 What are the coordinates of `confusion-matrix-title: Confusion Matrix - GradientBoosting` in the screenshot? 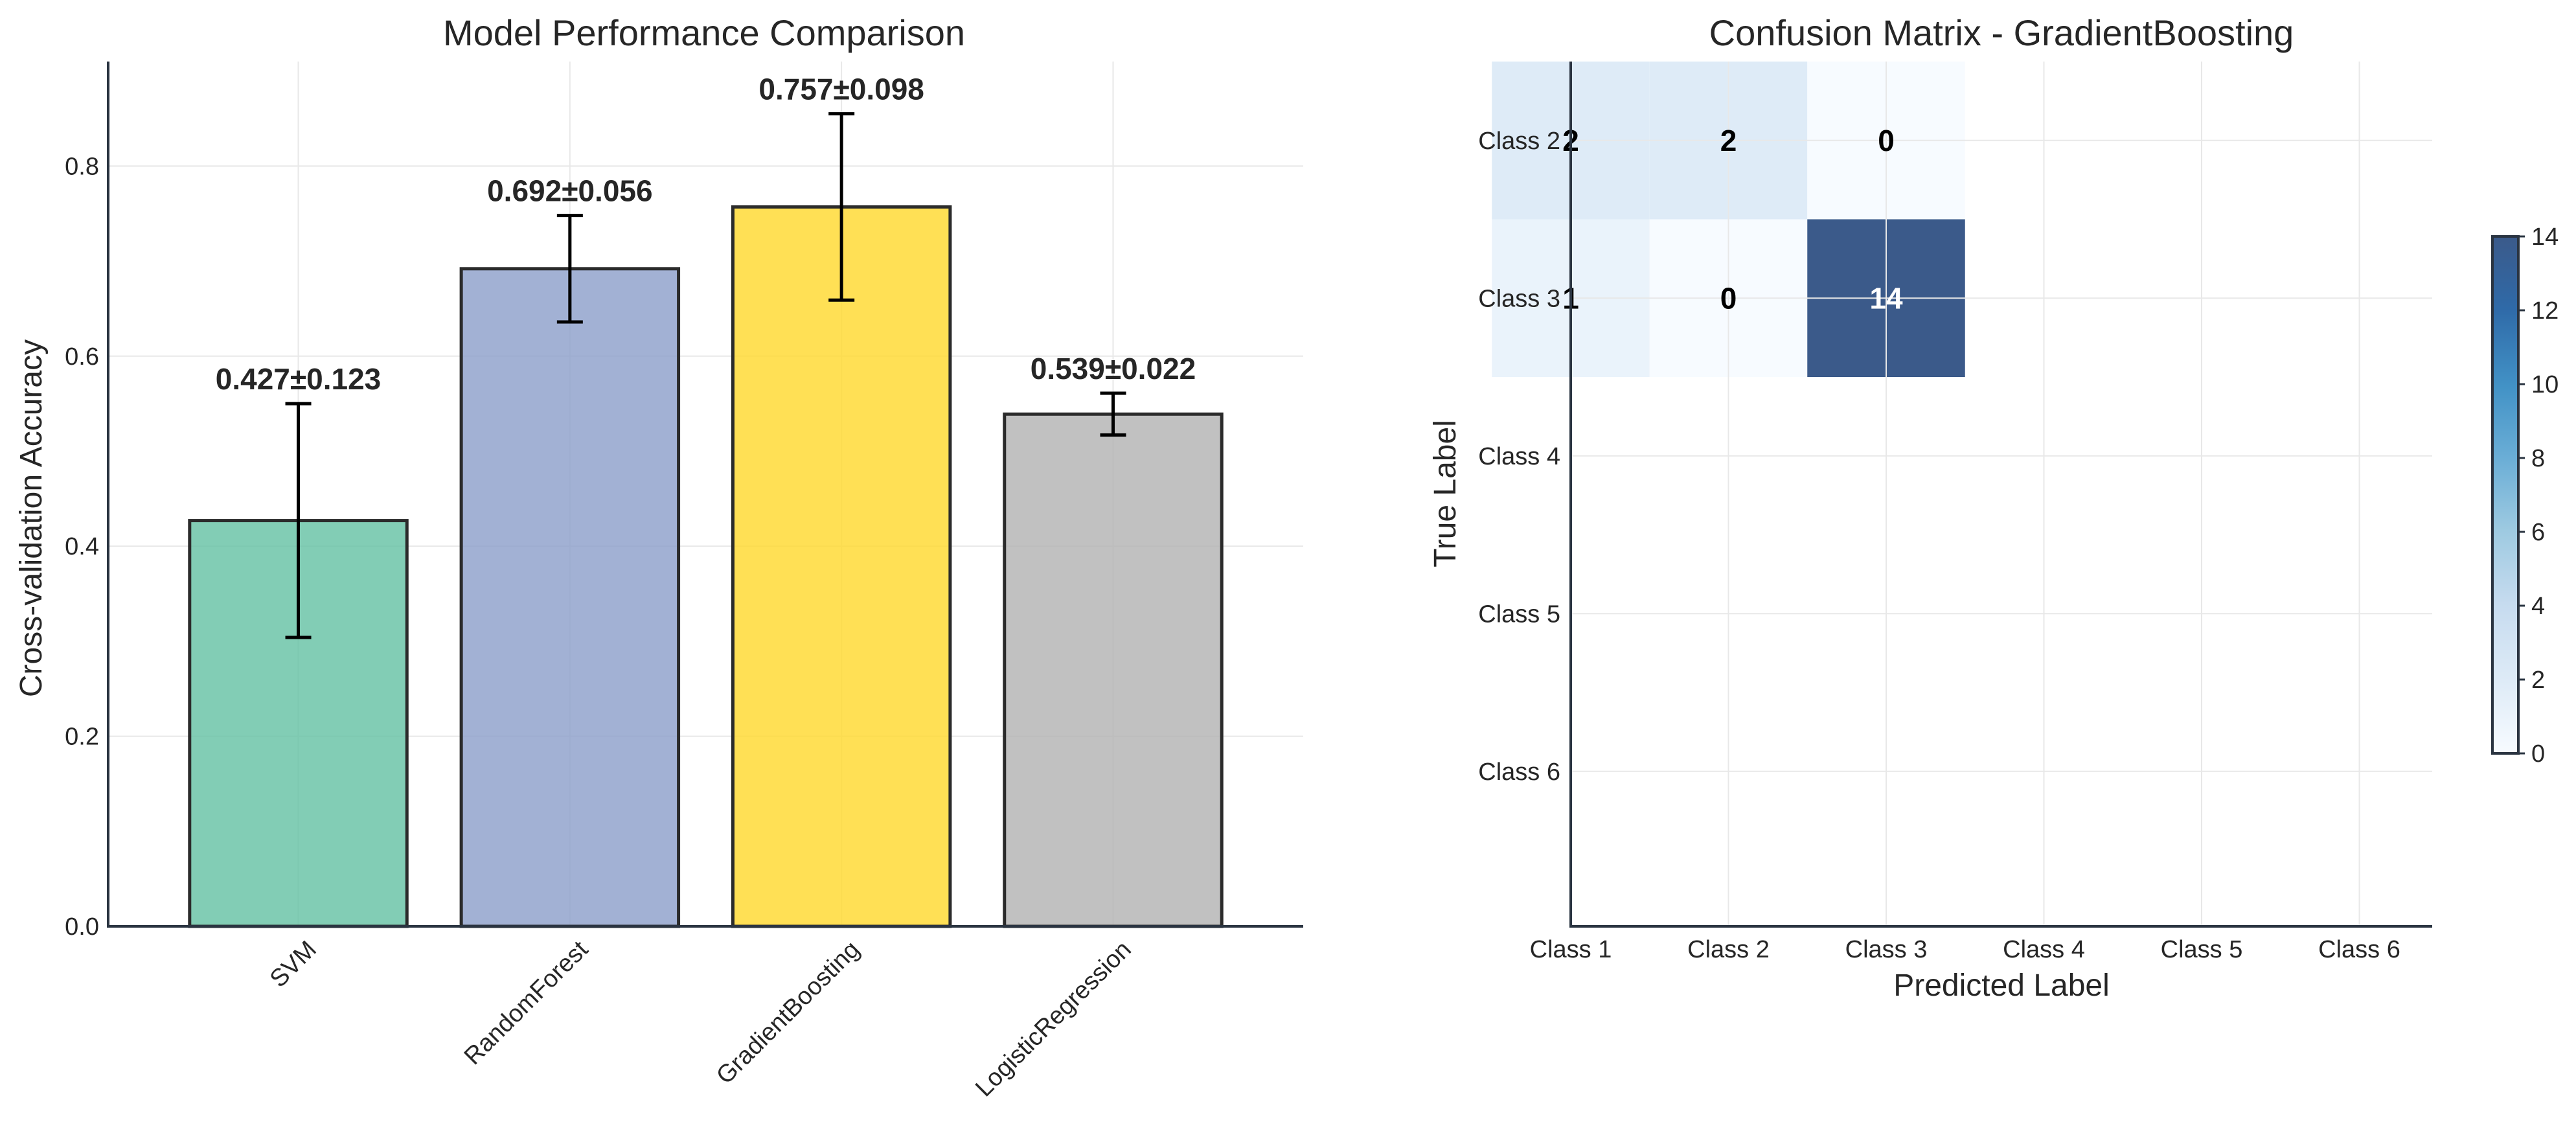 It's located at (2002, 32).